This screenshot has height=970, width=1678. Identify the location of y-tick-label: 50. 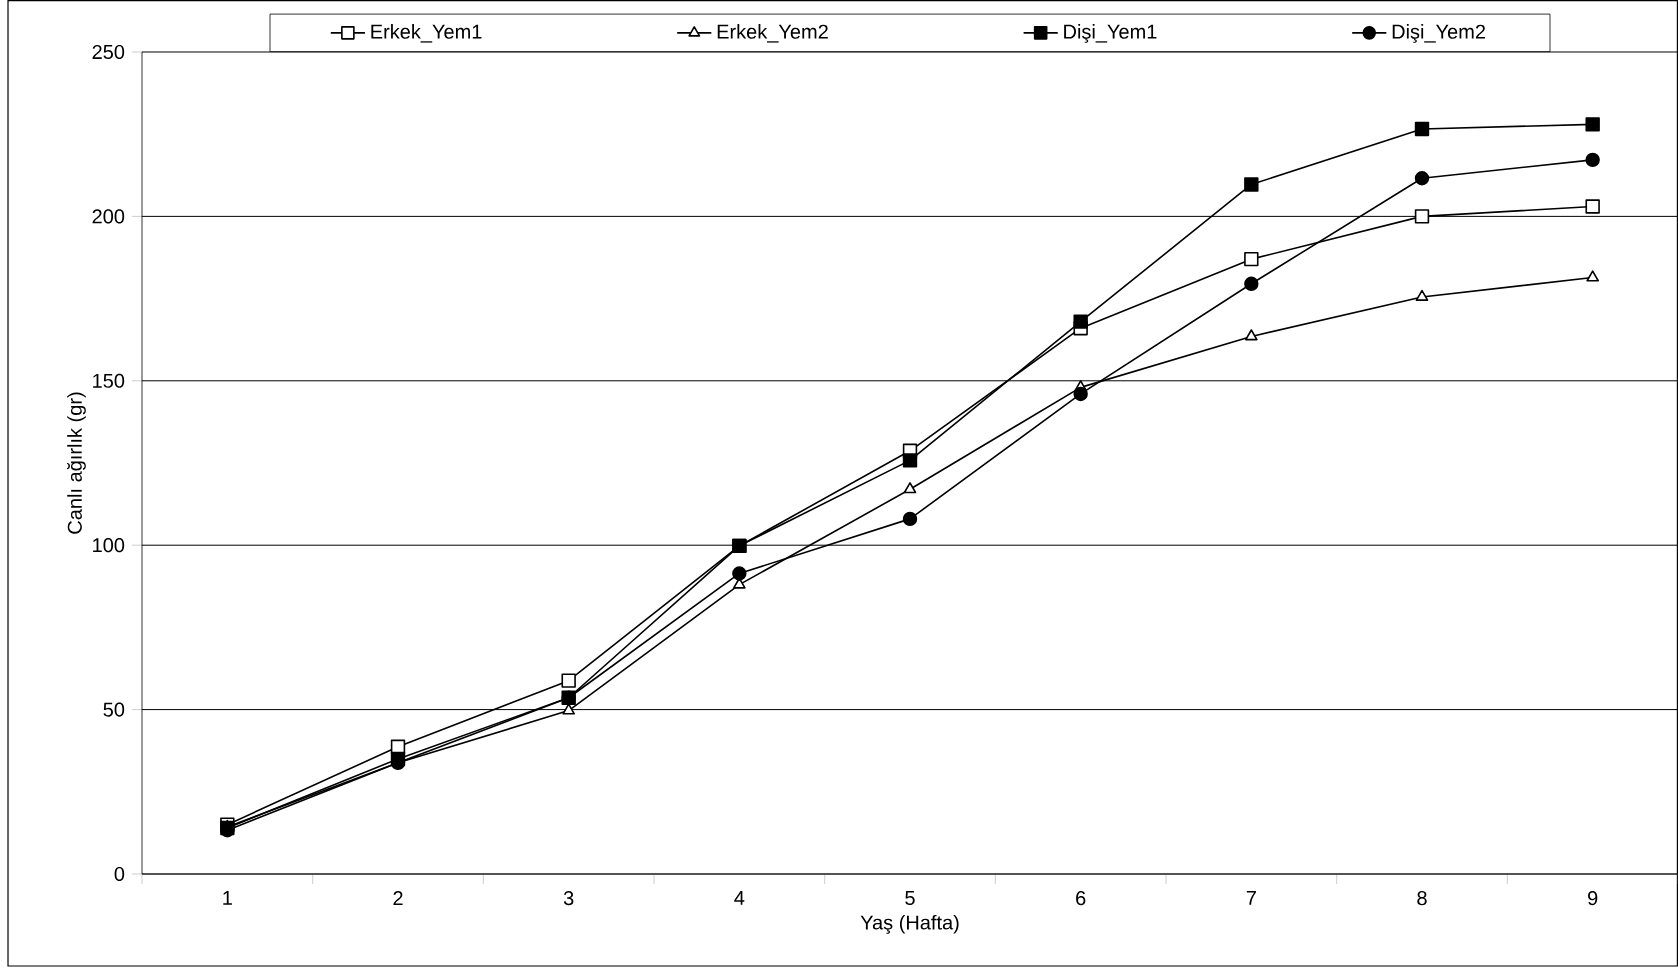
(114, 709).